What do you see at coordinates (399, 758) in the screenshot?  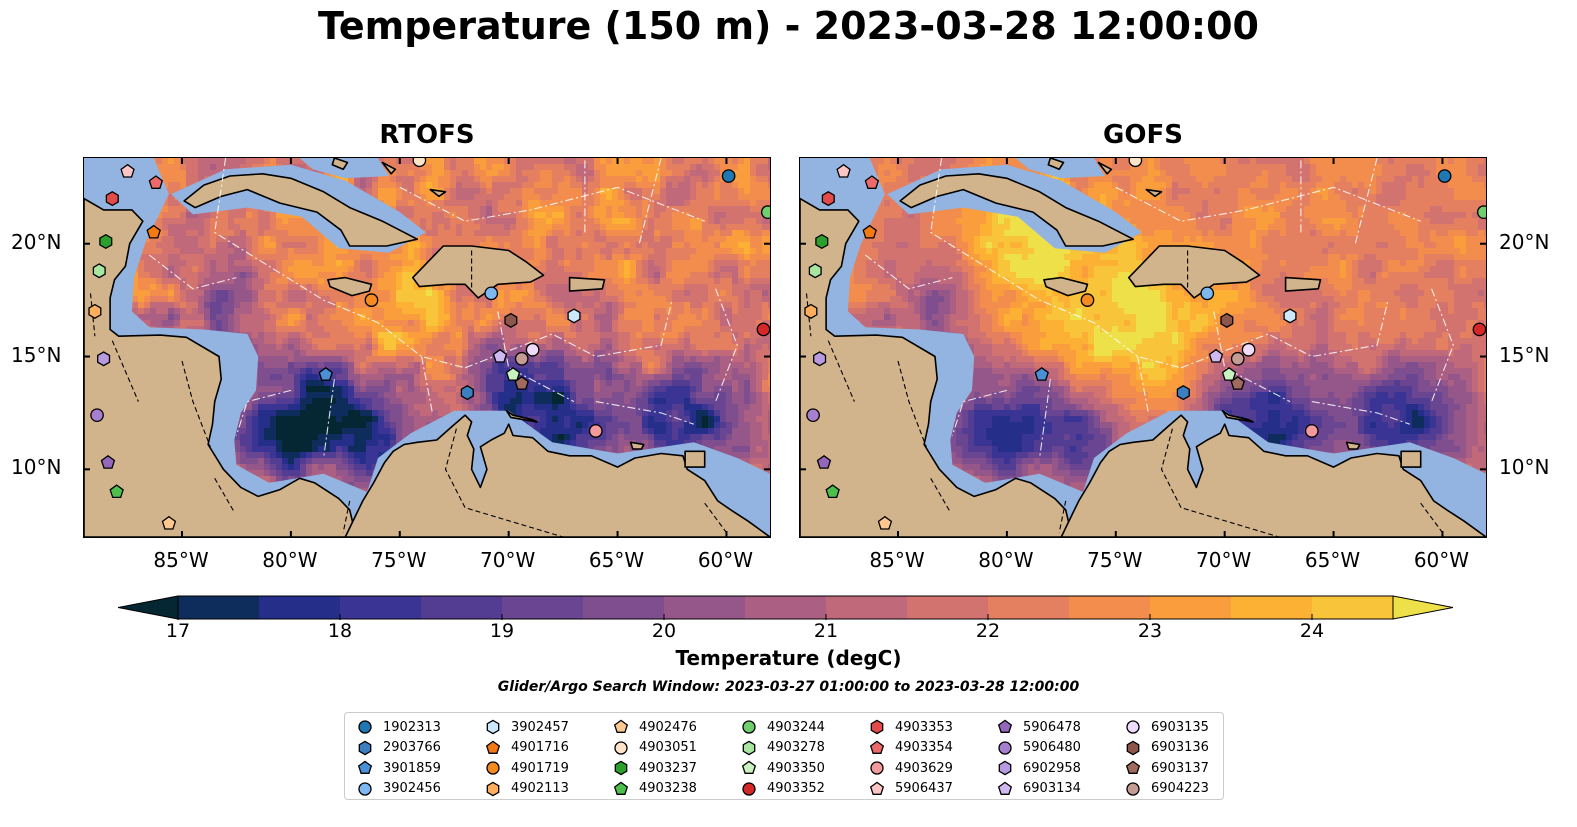 I see `legend-column: 1902313 2903766 3901859 3902456` at bounding box center [399, 758].